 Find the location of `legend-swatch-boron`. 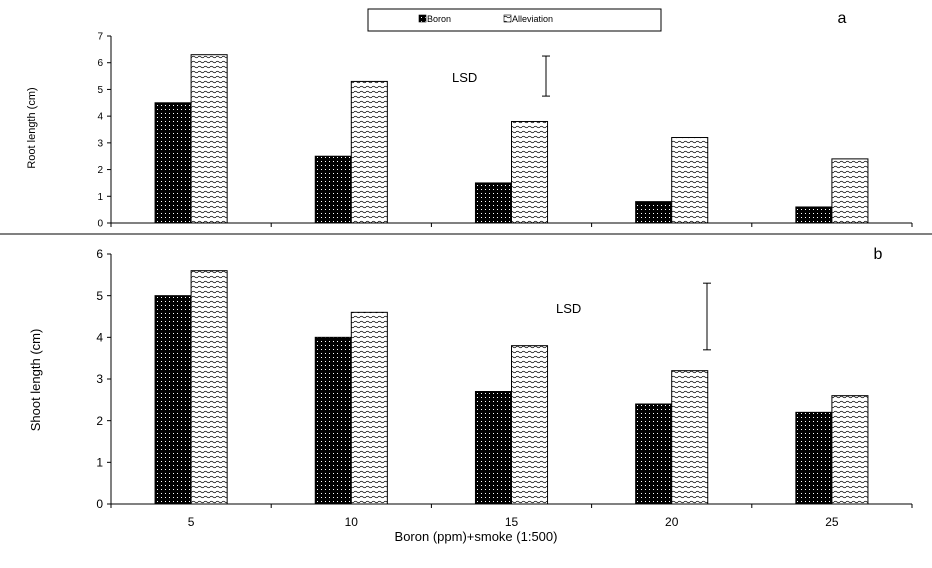

legend-swatch-boron is located at coordinates (422, 18).